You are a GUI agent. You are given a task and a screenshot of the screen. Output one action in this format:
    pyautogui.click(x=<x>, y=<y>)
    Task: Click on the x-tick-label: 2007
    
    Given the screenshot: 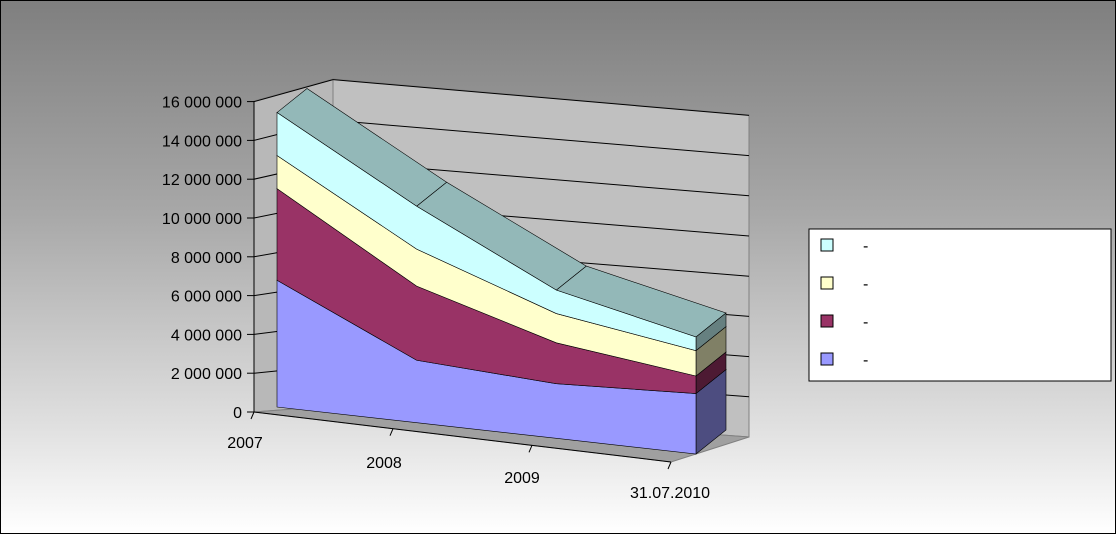 What is the action you would take?
    pyautogui.click(x=245, y=443)
    